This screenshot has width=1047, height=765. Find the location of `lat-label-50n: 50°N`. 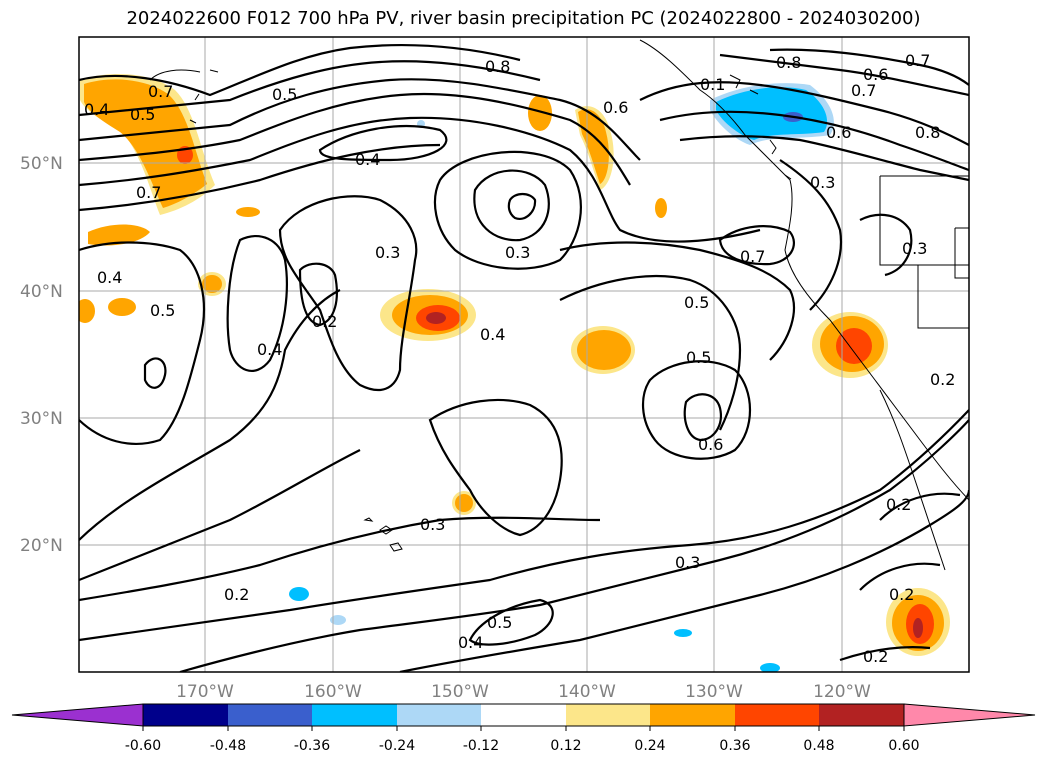

lat-label-50n: 50°N is located at coordinates (41, 164).